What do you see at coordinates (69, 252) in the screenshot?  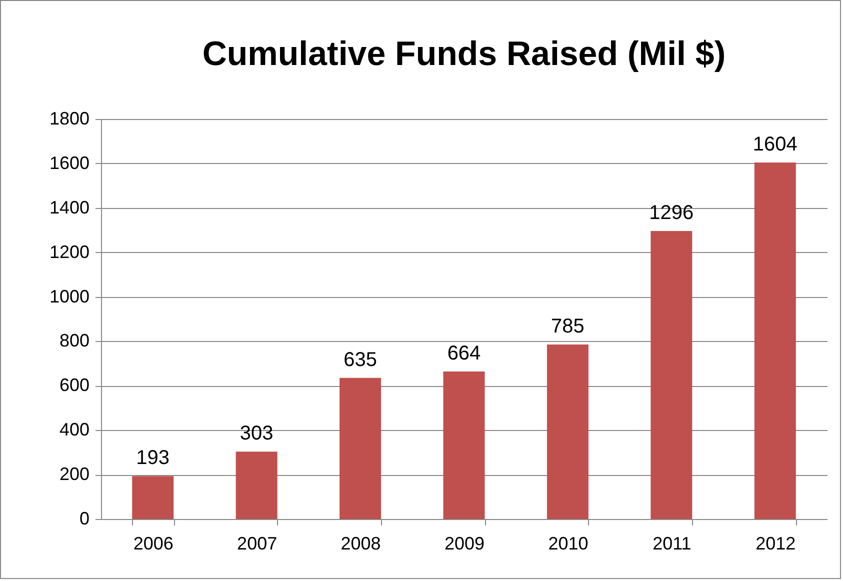 I see `y-tick-label: 1200` at bounding box center [69, 252].